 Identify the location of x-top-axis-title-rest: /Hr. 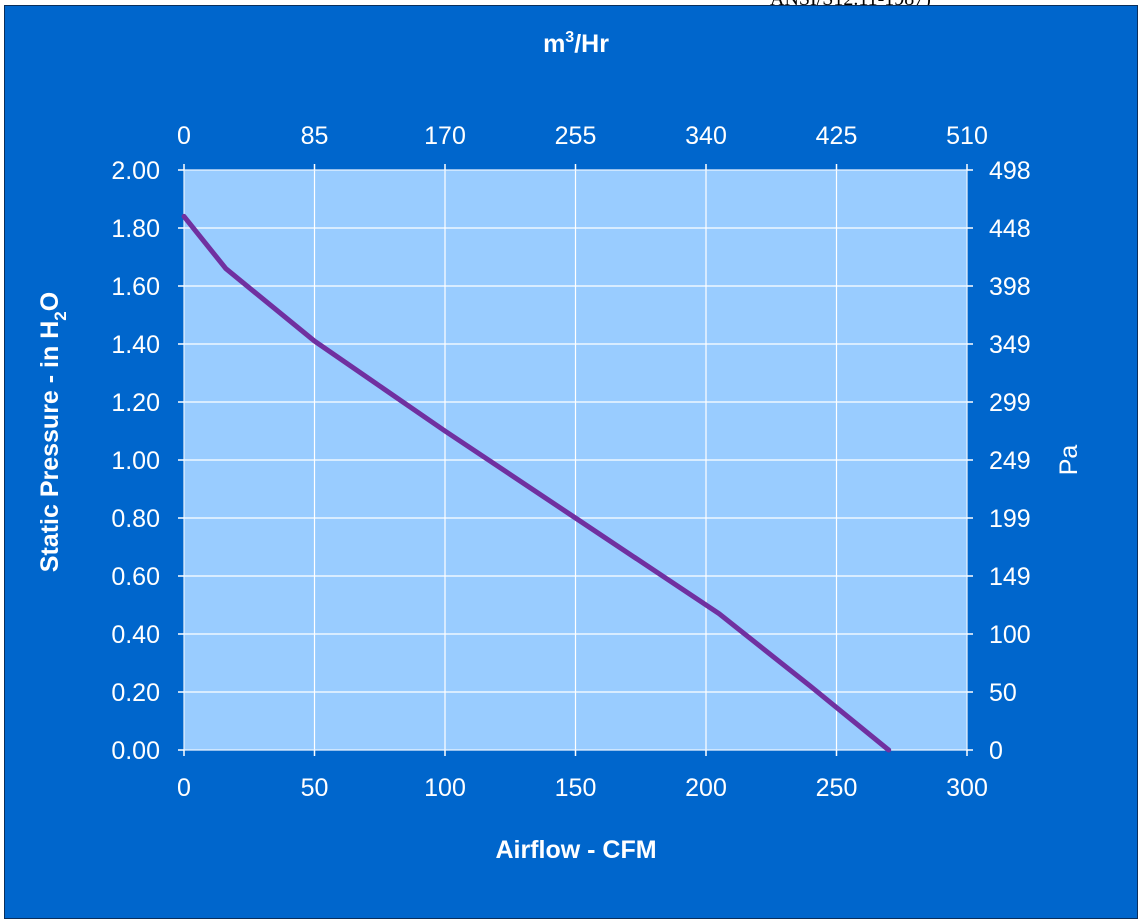
(591, 44).